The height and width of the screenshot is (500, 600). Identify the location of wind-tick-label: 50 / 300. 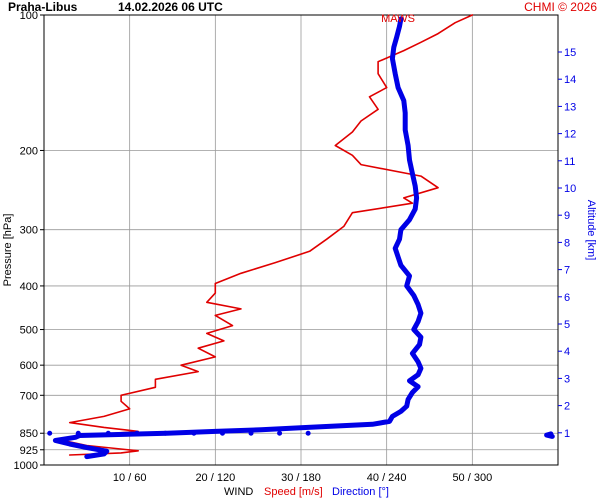
(472, 478).